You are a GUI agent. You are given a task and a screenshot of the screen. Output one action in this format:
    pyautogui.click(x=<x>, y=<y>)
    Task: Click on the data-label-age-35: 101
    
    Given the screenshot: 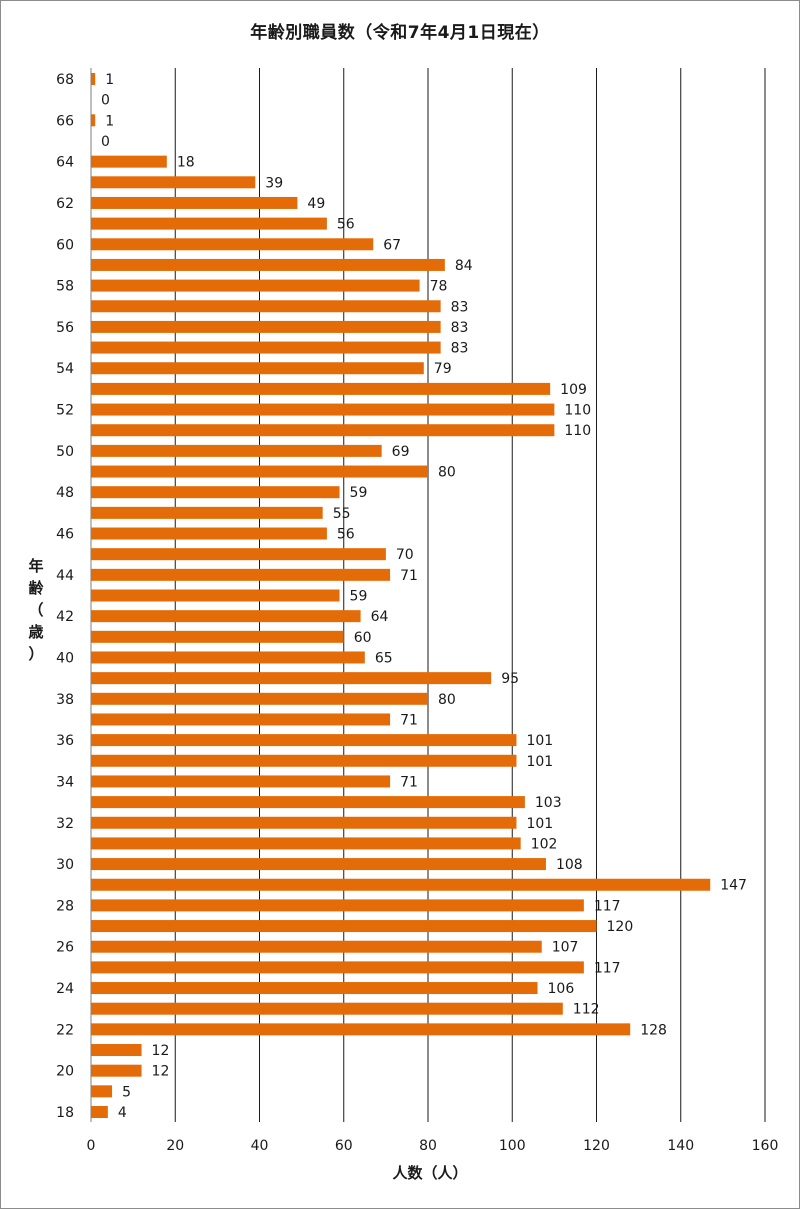 What is the action you would take?
    pyautogui.click(x=539, y=762)
    